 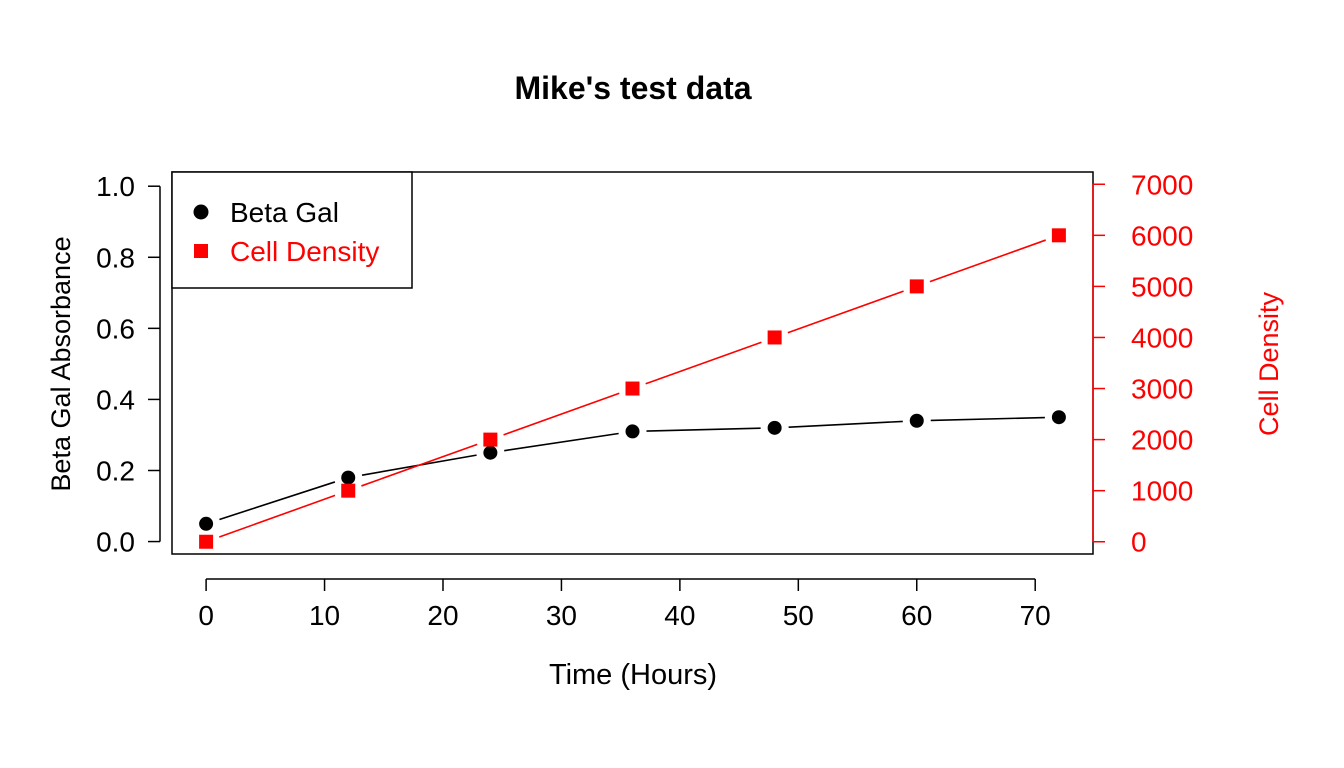 What do you see at coordinates (679, 615) in the screenshot?
I see `x-tick-label: 40` at bounding box center [679, 615].